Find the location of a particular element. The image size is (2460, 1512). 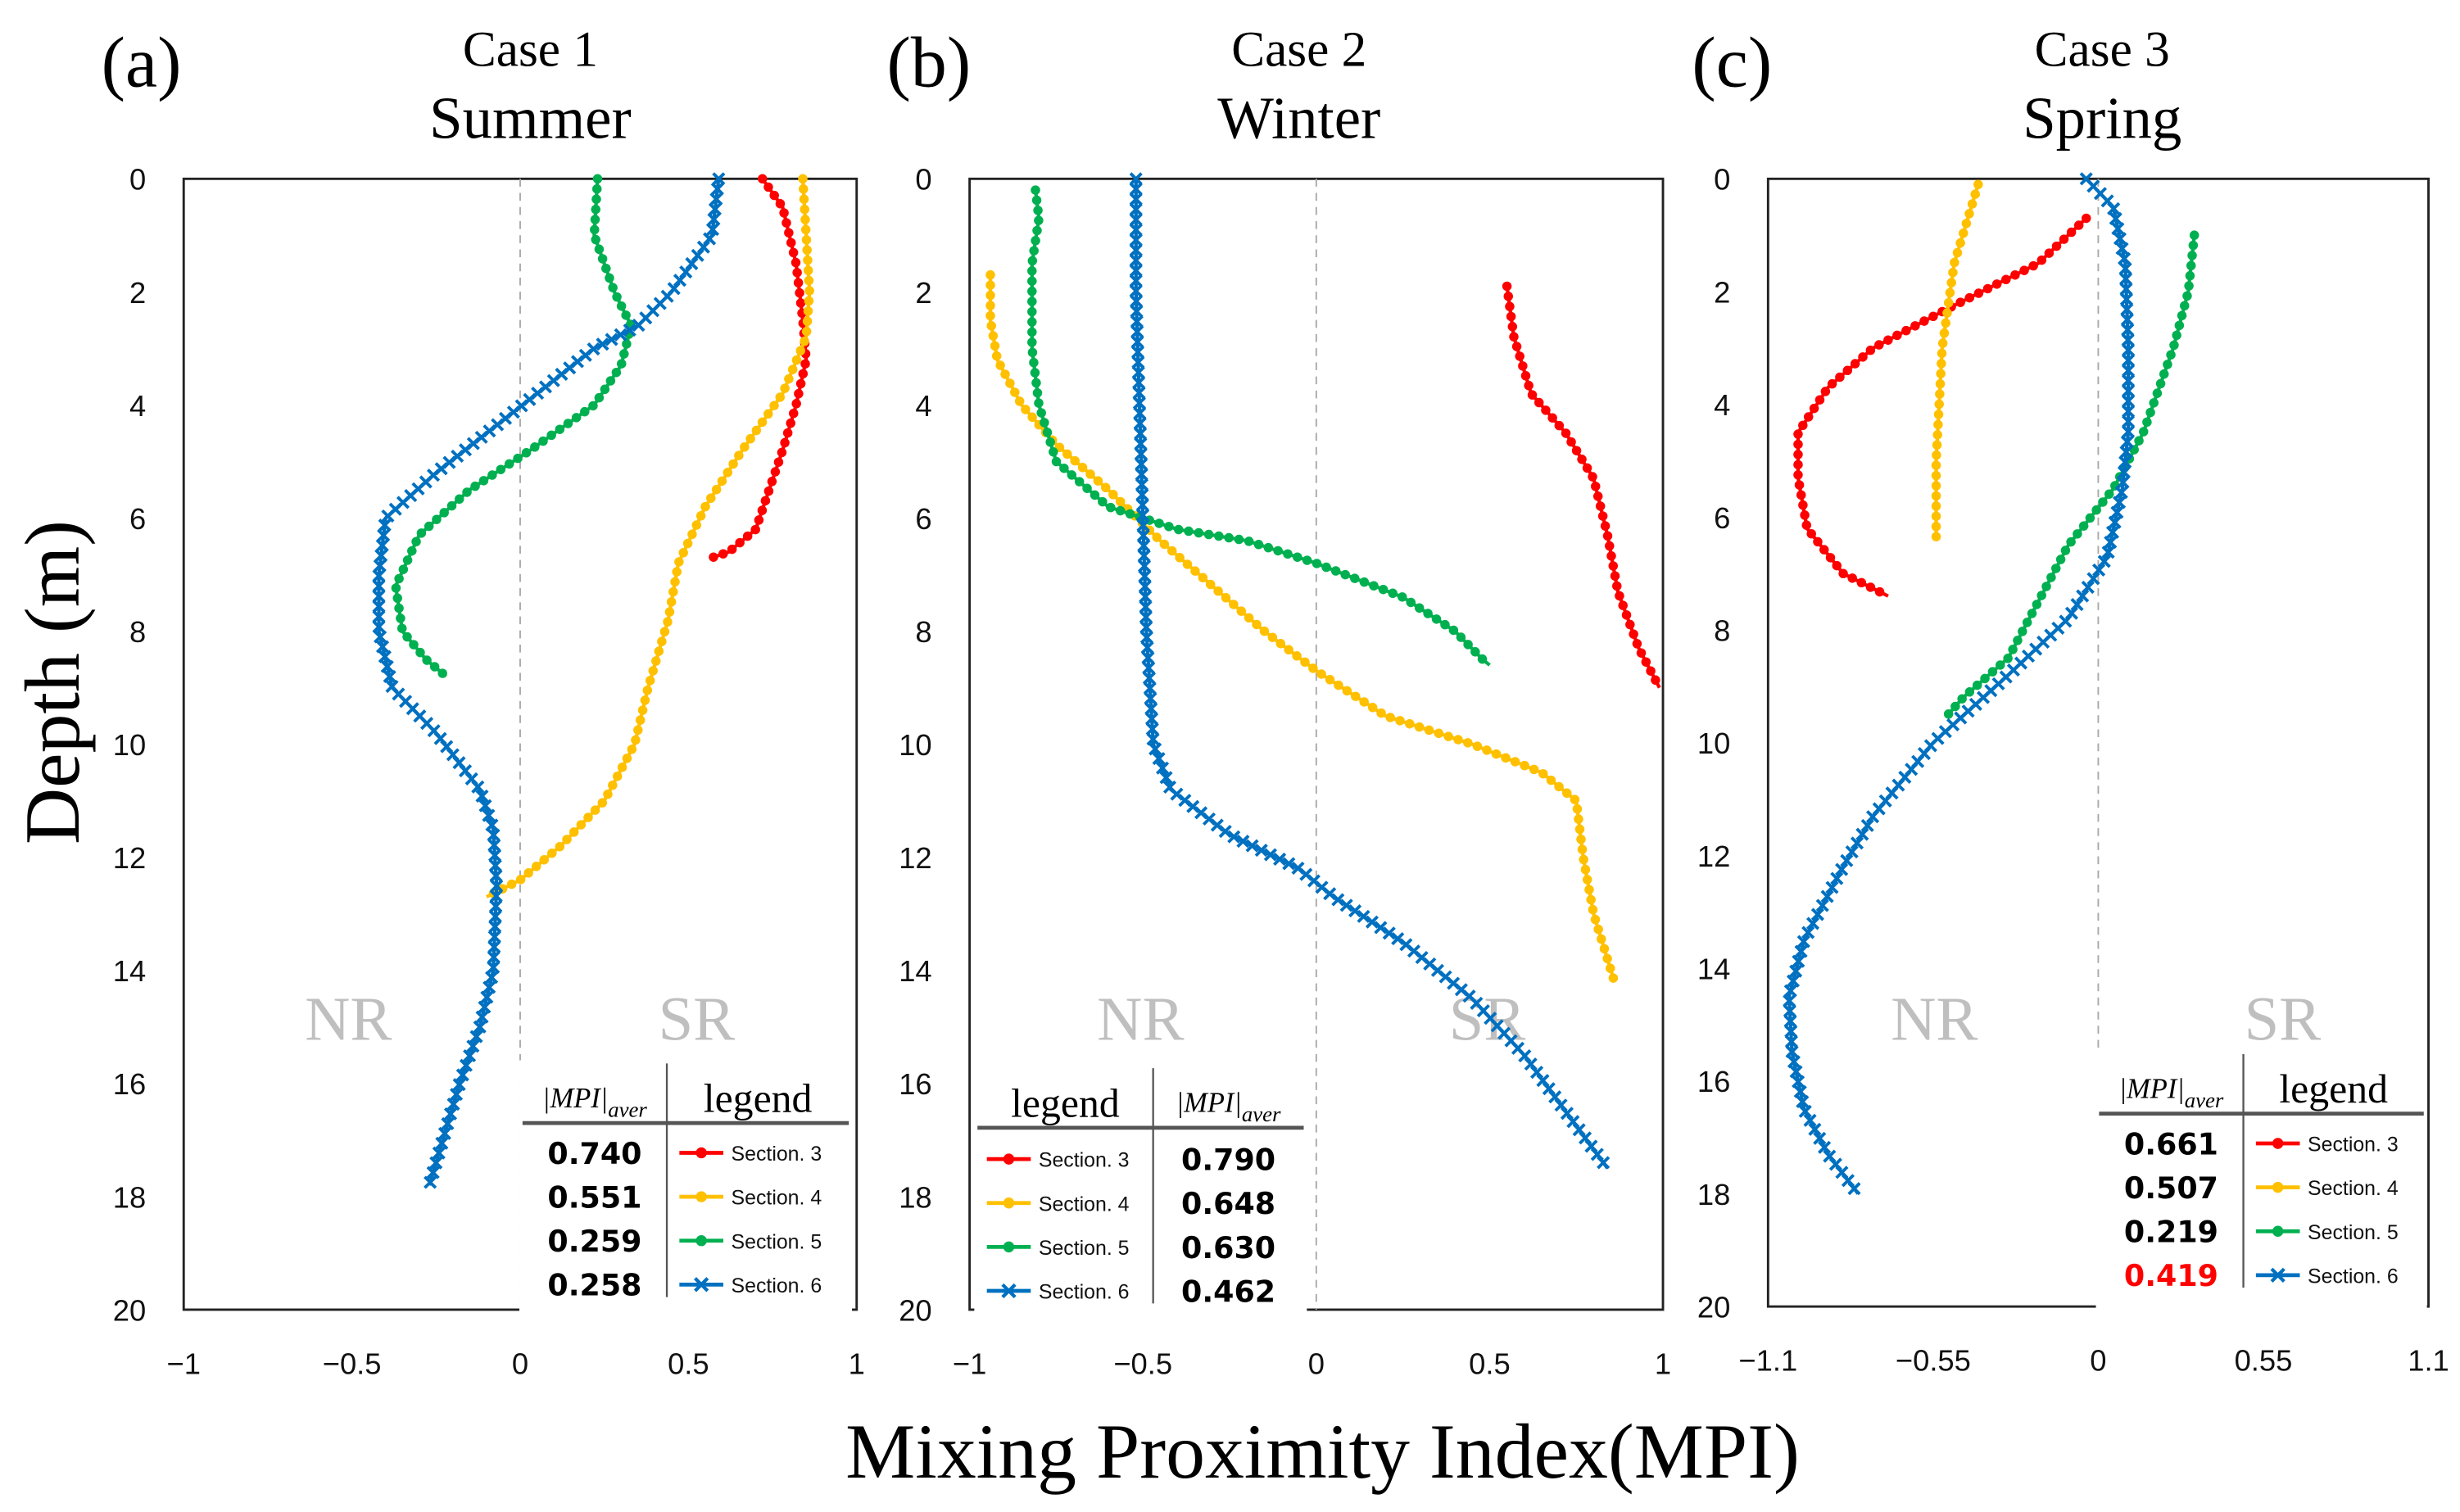

legend-entry-label: Section. 3 is located at coordinates (1084, 1161).